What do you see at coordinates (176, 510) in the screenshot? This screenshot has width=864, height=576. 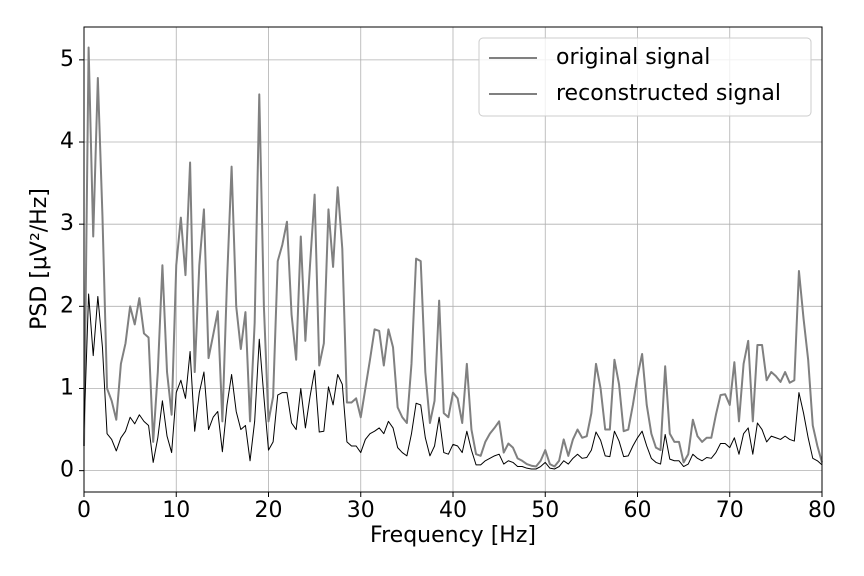 I see `x-tick-label: 10` at bounding box center [176, 510].